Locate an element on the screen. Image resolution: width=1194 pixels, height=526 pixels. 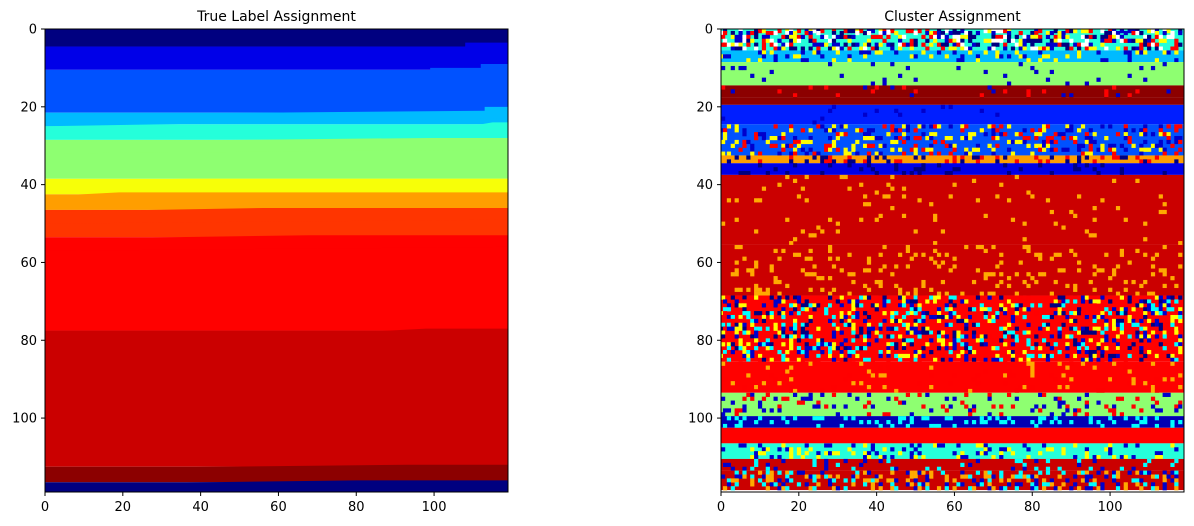
x-tick-label: 20 is located at coordinates (123, 507).